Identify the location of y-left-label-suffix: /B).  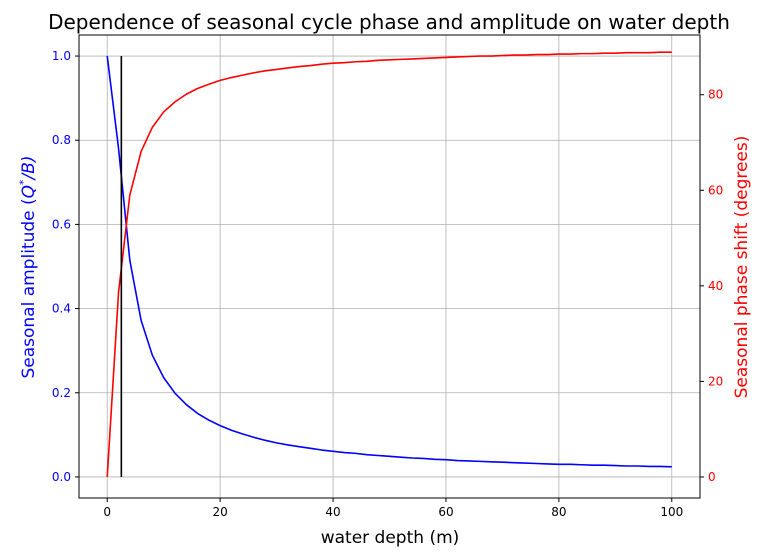
(29, 168).